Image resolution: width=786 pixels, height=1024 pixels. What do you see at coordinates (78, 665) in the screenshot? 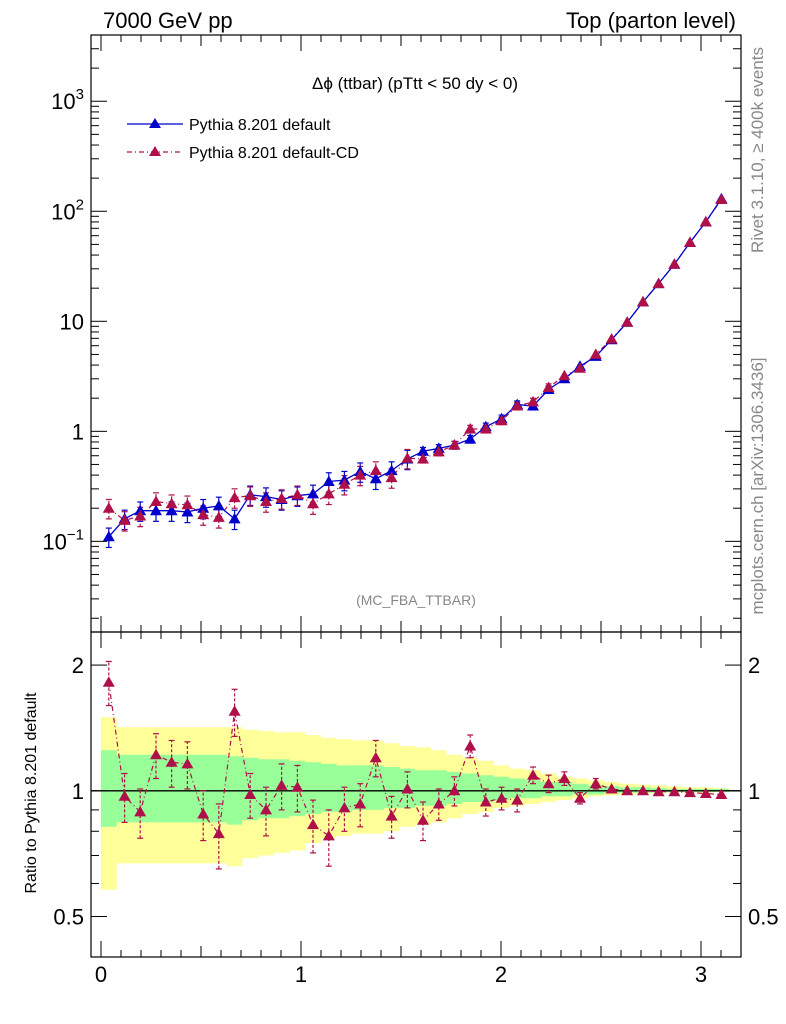
I see `ratio-y-tick-label: 2` at bounding box center [78, 665].